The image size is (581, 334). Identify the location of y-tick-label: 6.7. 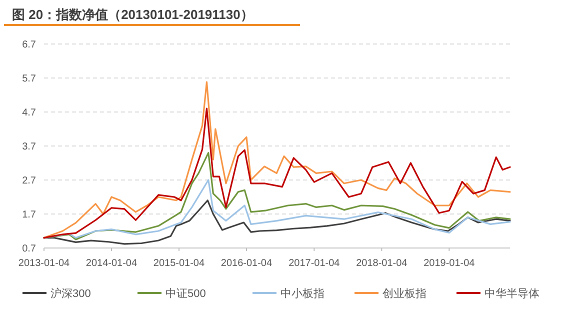
(29, 45).